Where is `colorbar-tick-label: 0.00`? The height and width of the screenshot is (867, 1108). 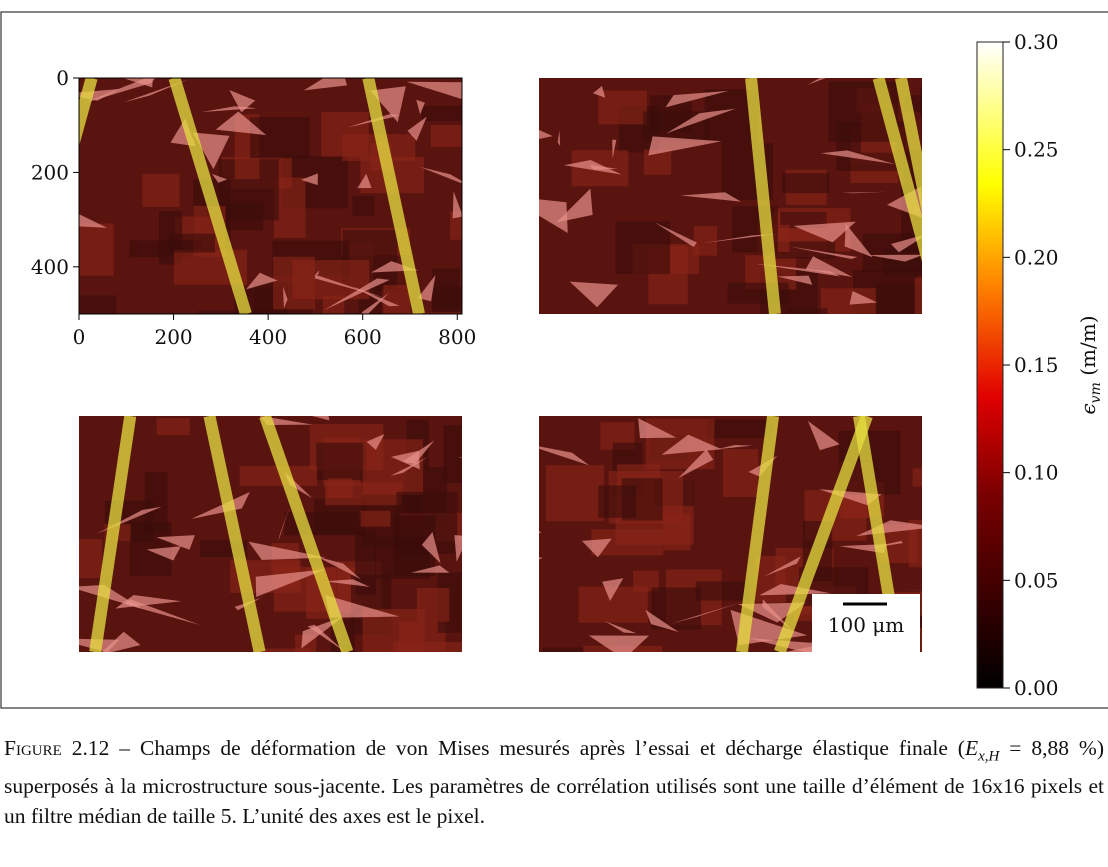
colorbar-tick-label: 0.00 is located at coordinates (1036, 688).